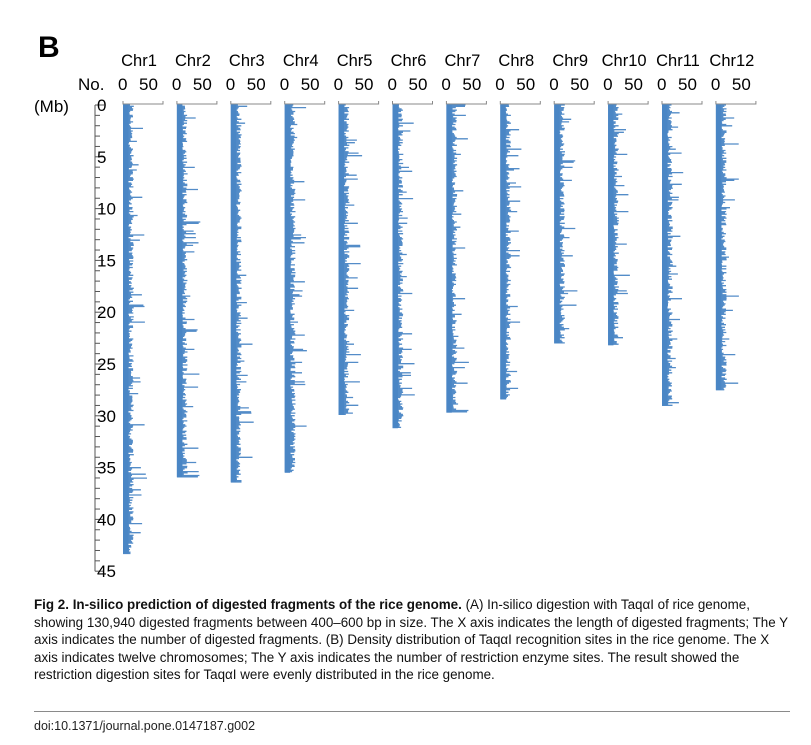  What do you see at coordinates (678, 61) in the screenshot?
I see `chromosome-label: Chr11` at bounding box center [678, 61].